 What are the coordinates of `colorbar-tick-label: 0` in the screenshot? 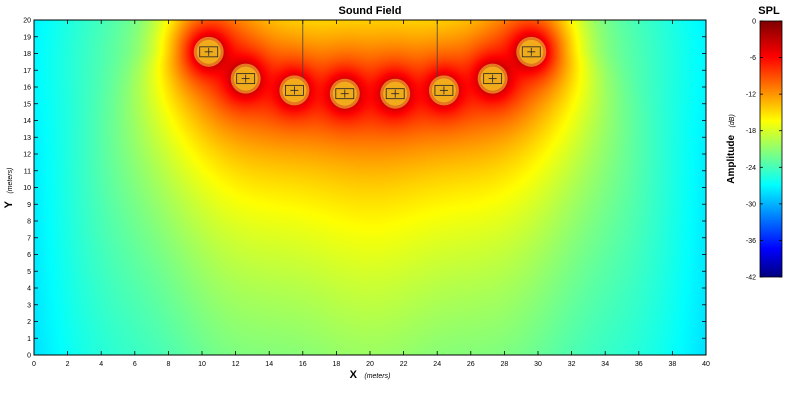 It's located at (754, 22).